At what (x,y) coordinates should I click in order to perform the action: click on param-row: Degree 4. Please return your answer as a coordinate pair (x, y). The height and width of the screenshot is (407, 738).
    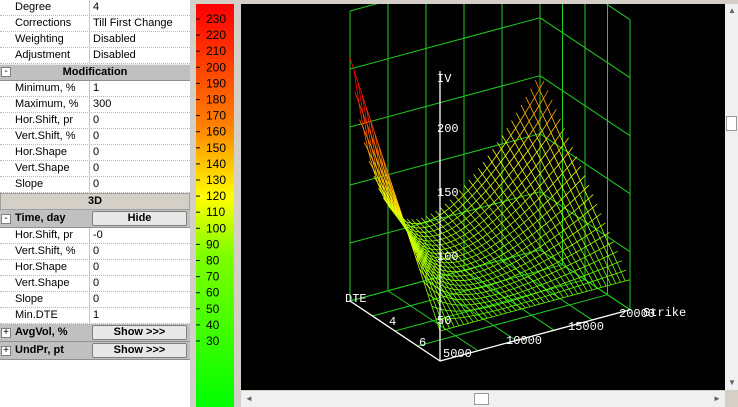
    Looking at the image, I should click on (95, 8).